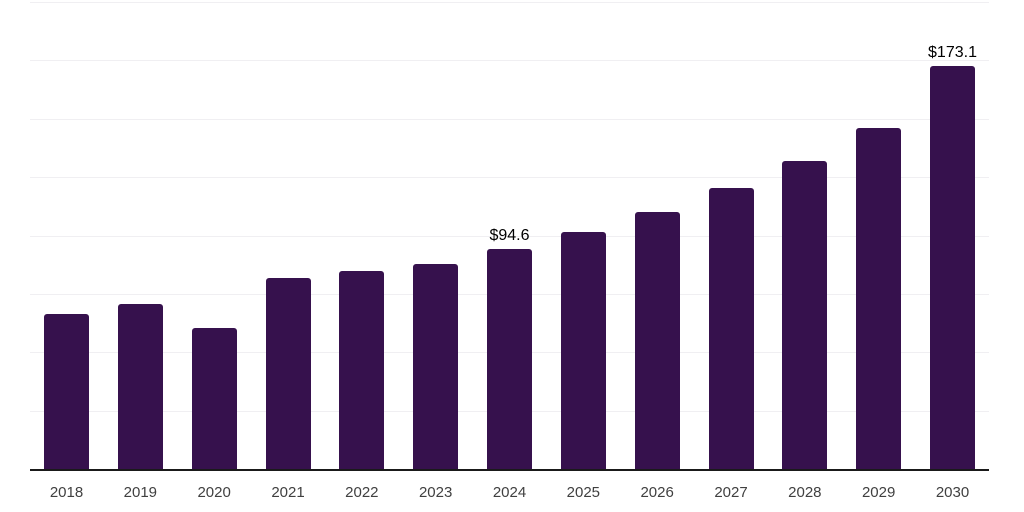  What do you see at coordinates (66, 492) in the screenshot?
I see `x-tick-label-2018: 2018` at bounding box center [66, 492].